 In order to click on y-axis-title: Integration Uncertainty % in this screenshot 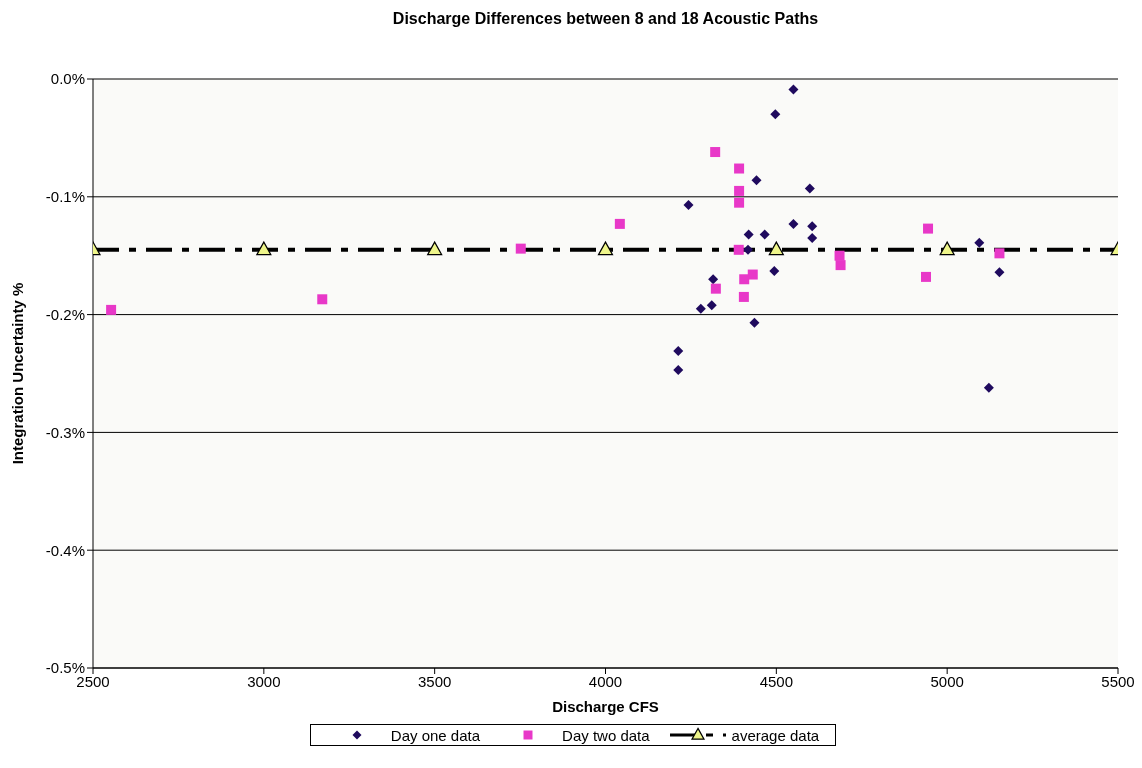, I will do `click(18, 373)`.